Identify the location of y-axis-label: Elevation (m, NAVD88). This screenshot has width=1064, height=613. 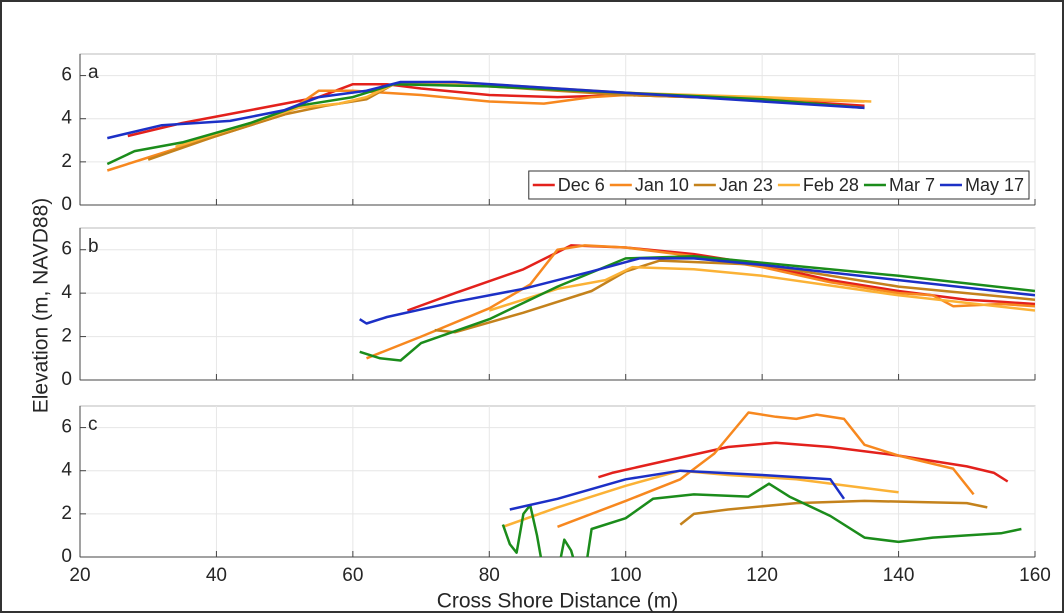
(41, 306).